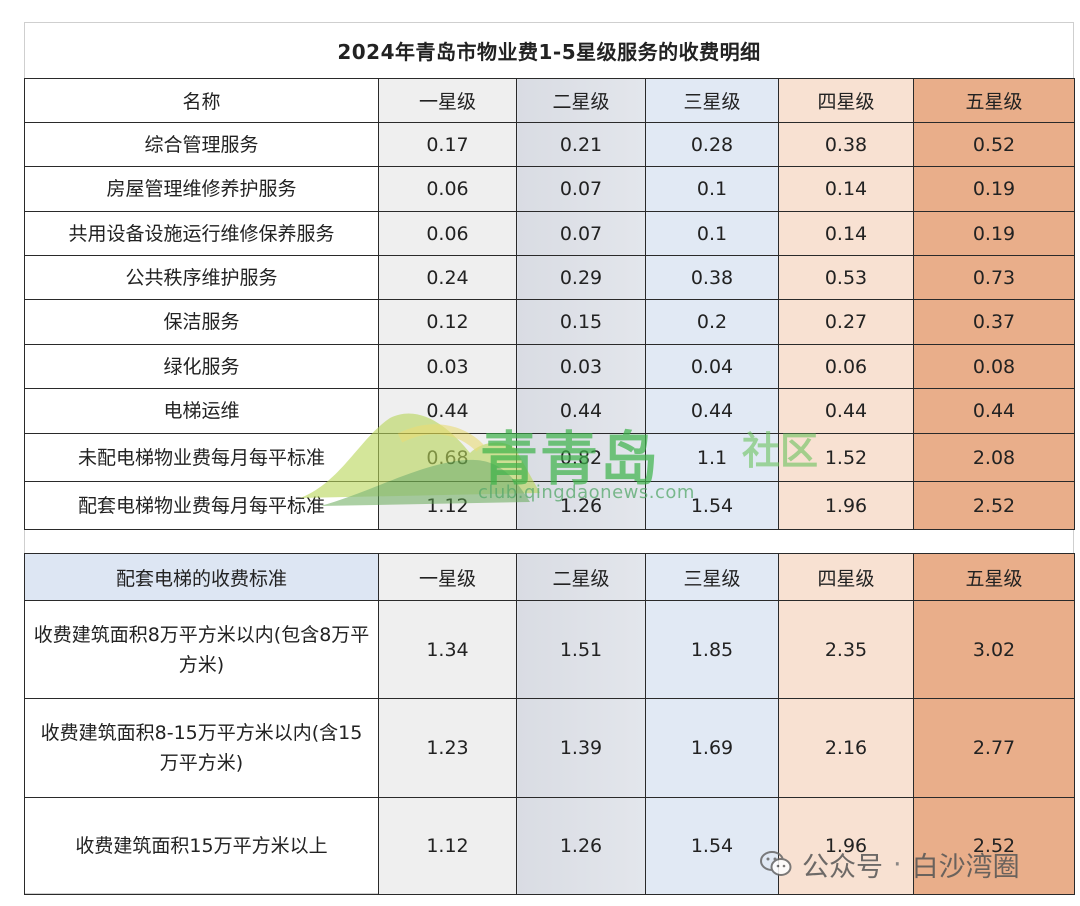 This screenshot has height=906, width=1080. What do you see at coordinates (201, 233) in the screenshot?
I see `row-name-cell: 共用设备设施运行维修保养服务` at bounding box center [201, 233].